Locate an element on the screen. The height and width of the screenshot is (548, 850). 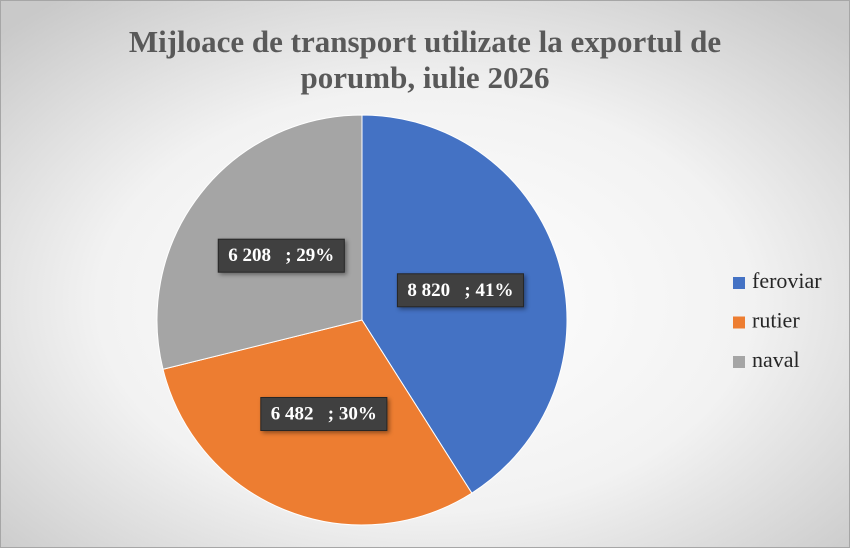
data-label-text: 6 208 ; 29% is located at coordinates (281, 255).